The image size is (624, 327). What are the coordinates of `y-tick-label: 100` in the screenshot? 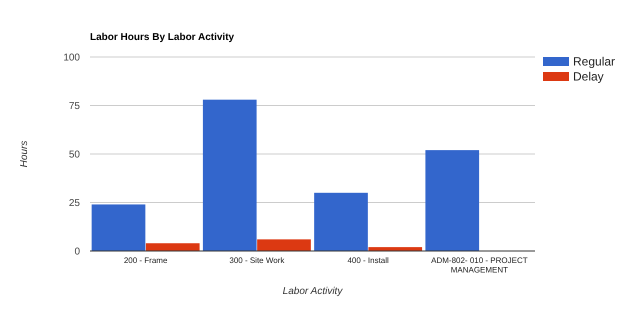 It's located at (71, 58).